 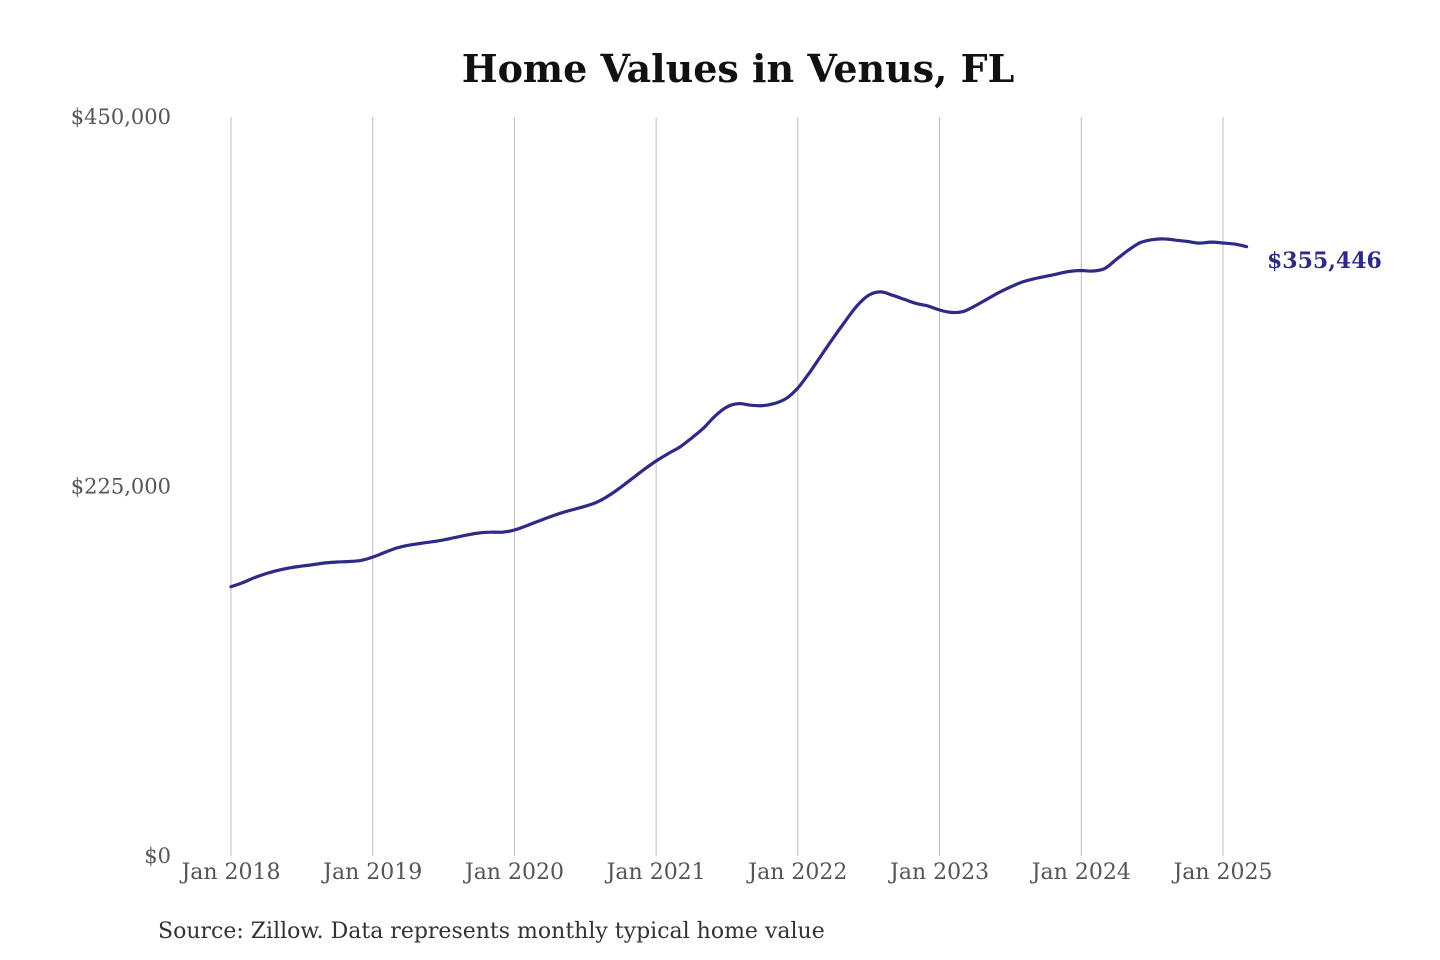 What do you see at coordinates (796, 872) in the screenshot?
I see `x-tick-label: Jan 2022` at bounding box center [796, 872].